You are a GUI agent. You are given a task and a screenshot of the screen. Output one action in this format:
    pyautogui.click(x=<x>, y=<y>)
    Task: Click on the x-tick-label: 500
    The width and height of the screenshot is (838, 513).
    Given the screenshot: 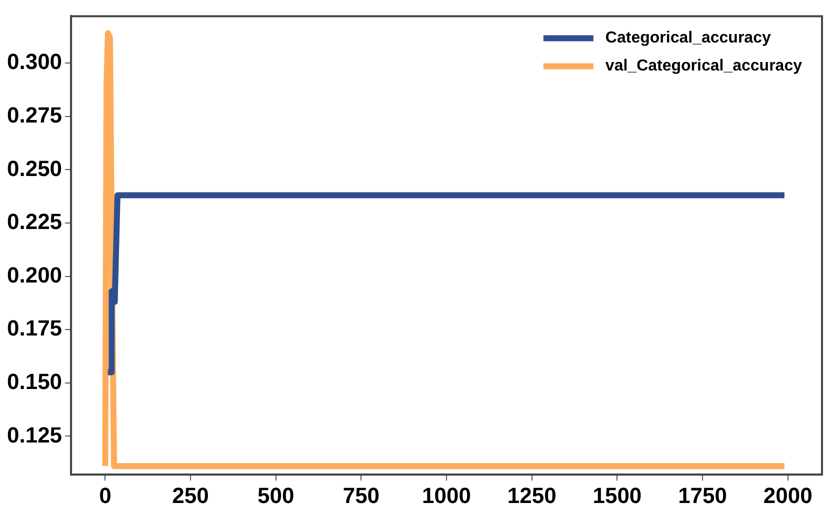 What is the action you would take?
    pyautogui.click(x=276, y=495)
    